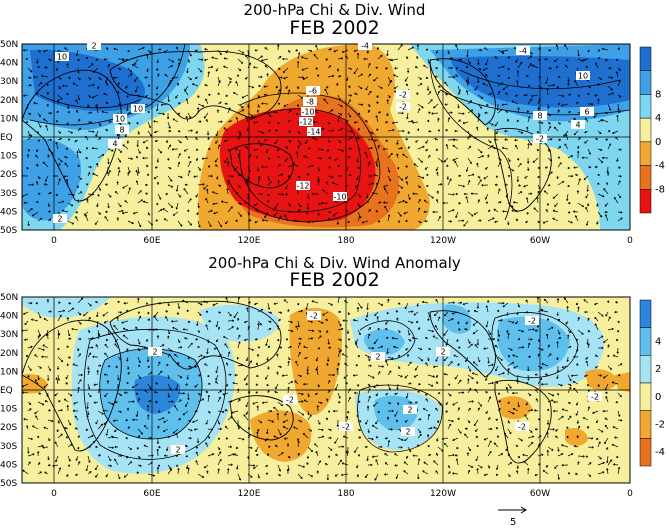 The width and height of the screenshot is (669, 529). Describe the element at coordinates (583, 76) in the screenshot. I see `contour-label: 10` at that location.